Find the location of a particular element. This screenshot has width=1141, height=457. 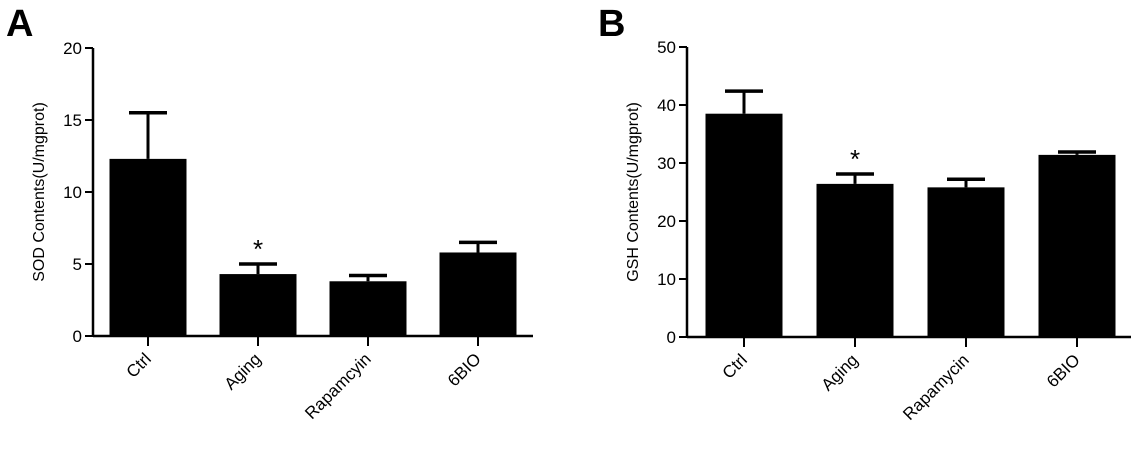

y-tick-label: 5 is located at coordinates (77, 264).